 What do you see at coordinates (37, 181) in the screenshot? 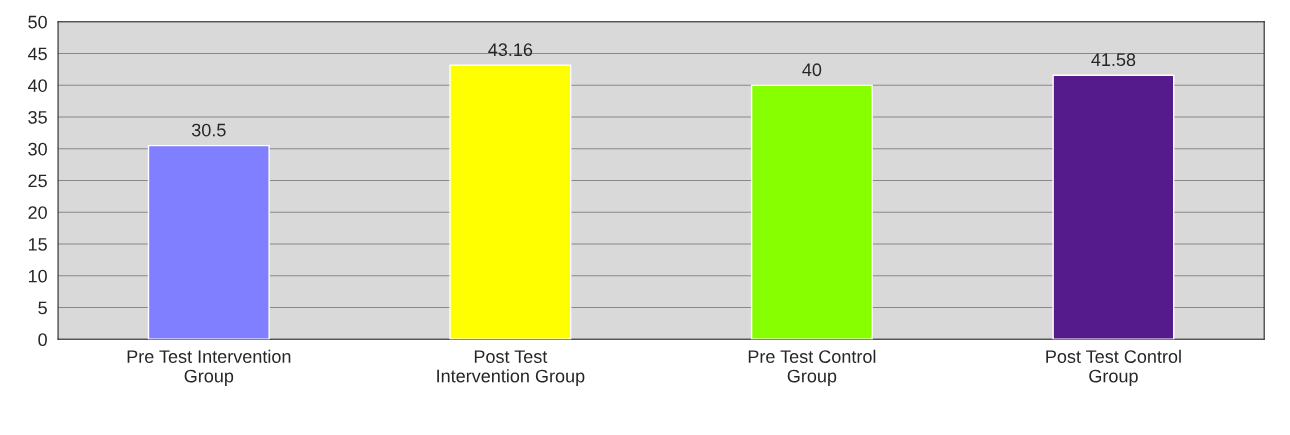
I see `y-tick-label: 25` at bounding box center [37, 181].